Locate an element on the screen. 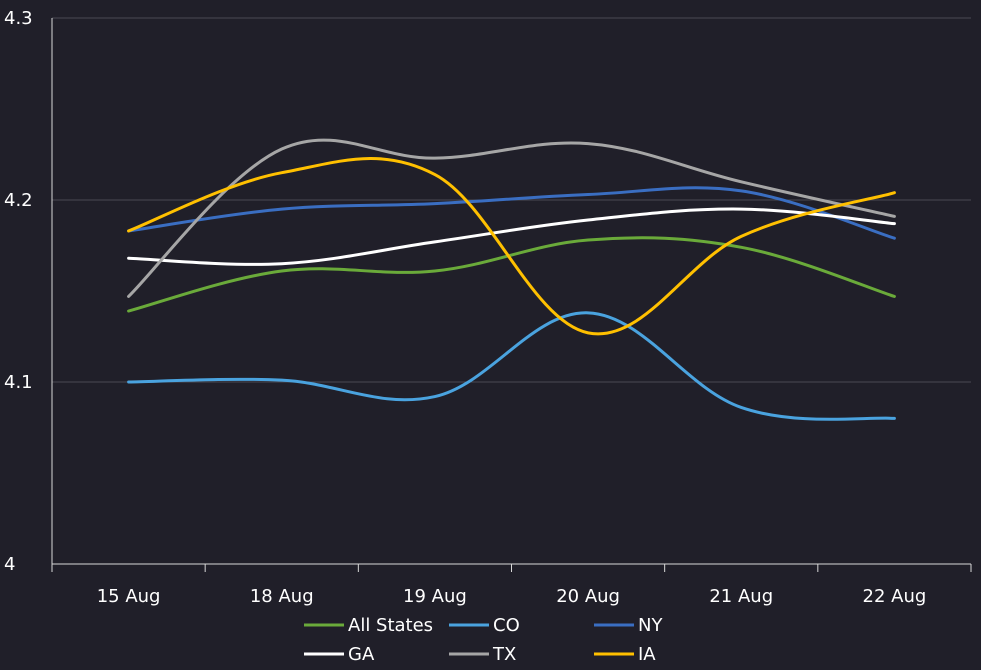 Image resolution: width=981 pixels, height=670 pixels. legend-item-ga: GA is located at coordinates (339, 654).